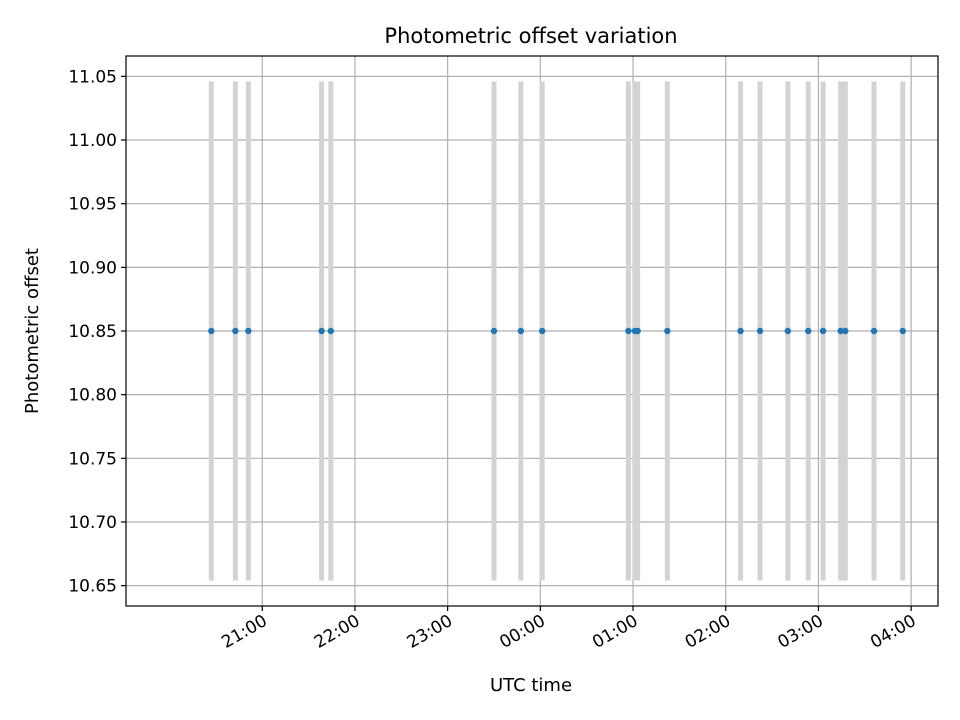 The height and width of the screenshot is (720, 960). I want to click on y-tick-label: 10.90, so click(92, 268).